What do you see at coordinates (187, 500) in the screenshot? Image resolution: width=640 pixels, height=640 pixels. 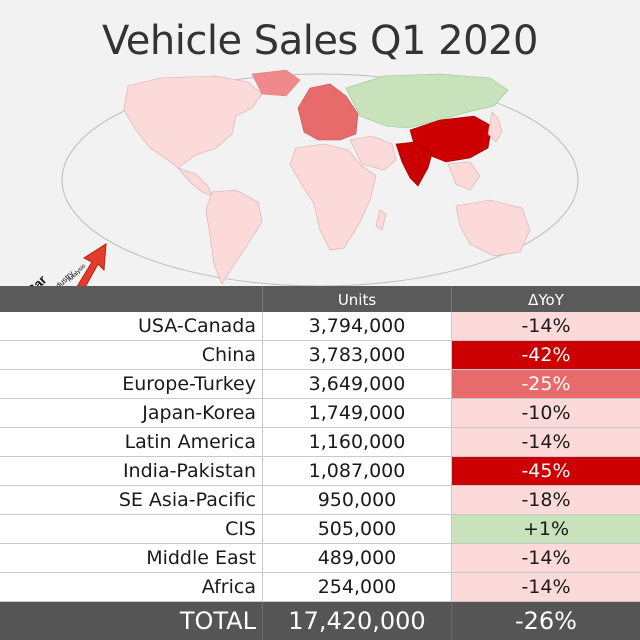 I see `region-cell: SE Asia-Pacific` at bounding box center [187, 500].